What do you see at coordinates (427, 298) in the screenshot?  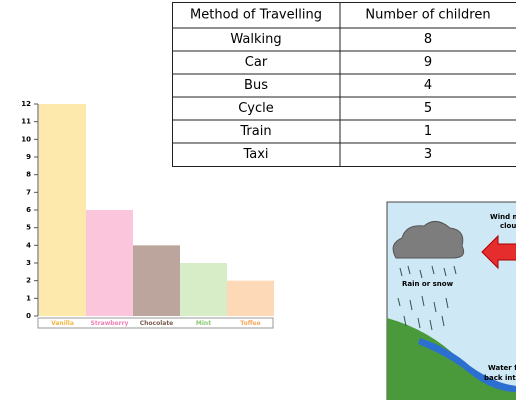 I see `rain-drops` at bounding box center [427, 298].